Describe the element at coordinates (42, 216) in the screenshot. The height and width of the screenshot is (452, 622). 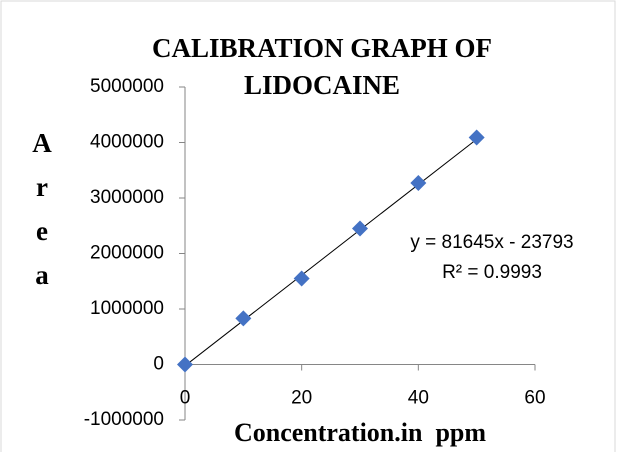
I see `y-axis-label: Area` at that location.